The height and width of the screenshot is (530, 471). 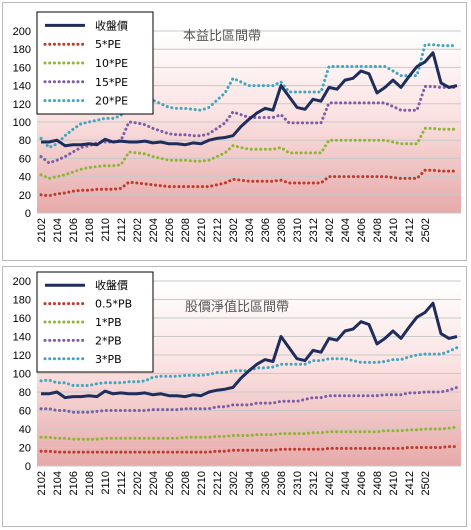 I want to click on x-tick-label: 2212, so click(x=218, y=483).